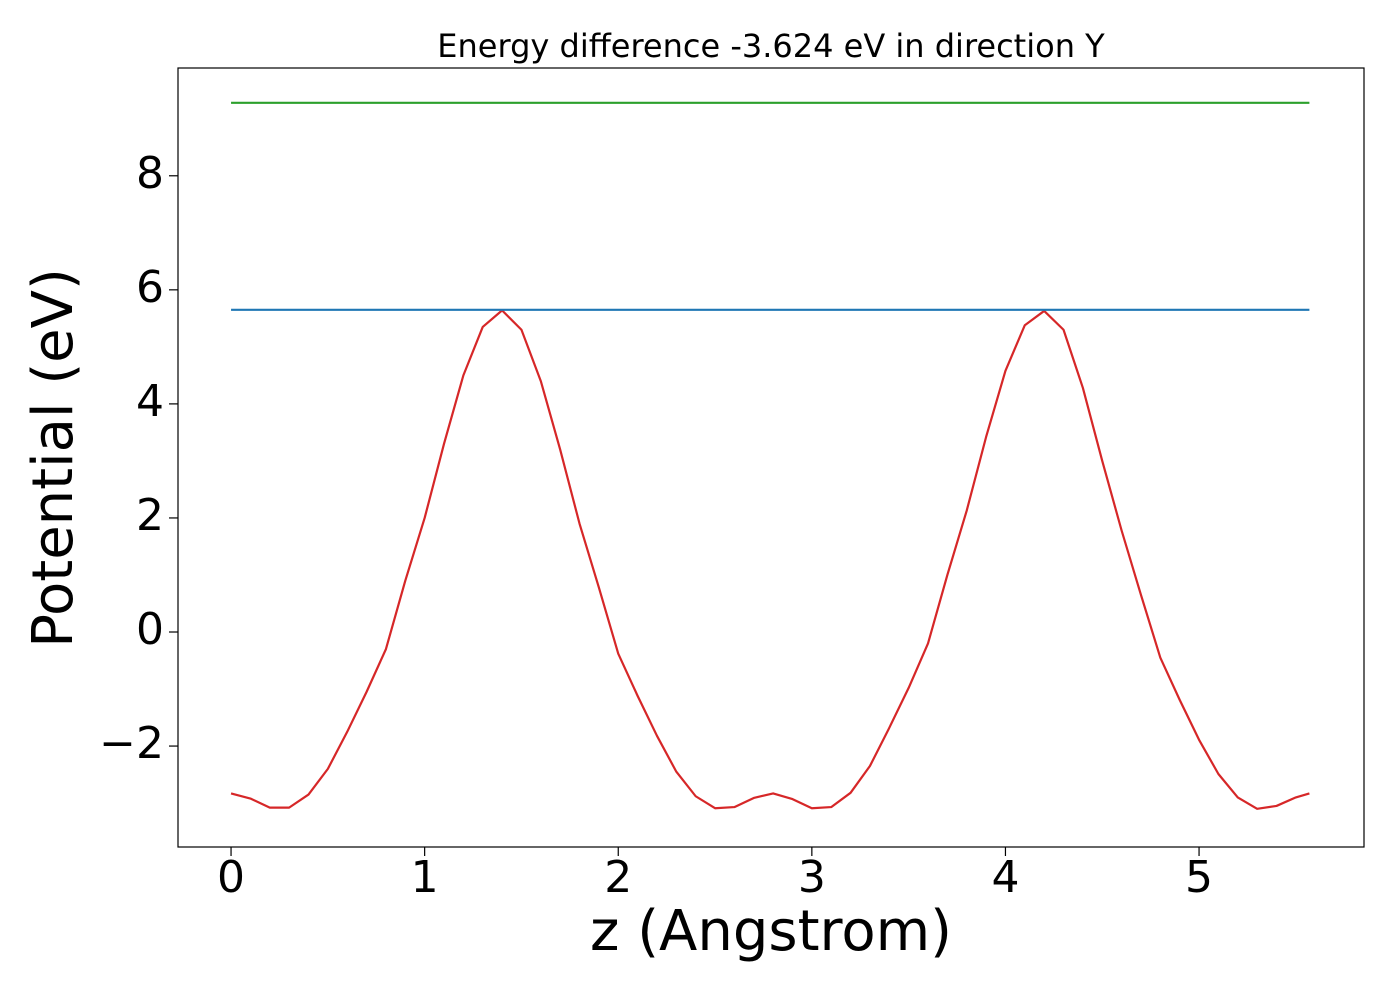 The width and height of the screenshot is (1400, 1000). What do you see at coordinates (150, 401) in the screenshot?
I see `y-tick-label: 4` at bounding box center [150, 401].